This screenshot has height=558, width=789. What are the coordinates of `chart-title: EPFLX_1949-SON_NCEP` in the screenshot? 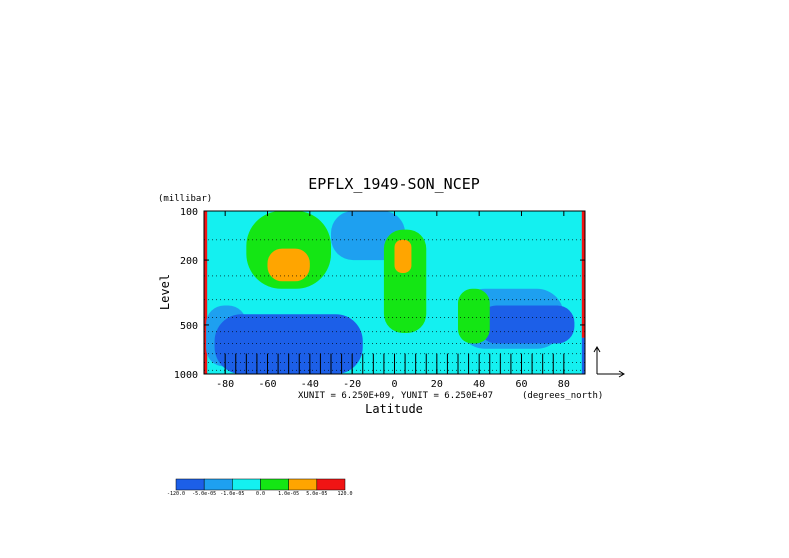 It's located at (394, 184).